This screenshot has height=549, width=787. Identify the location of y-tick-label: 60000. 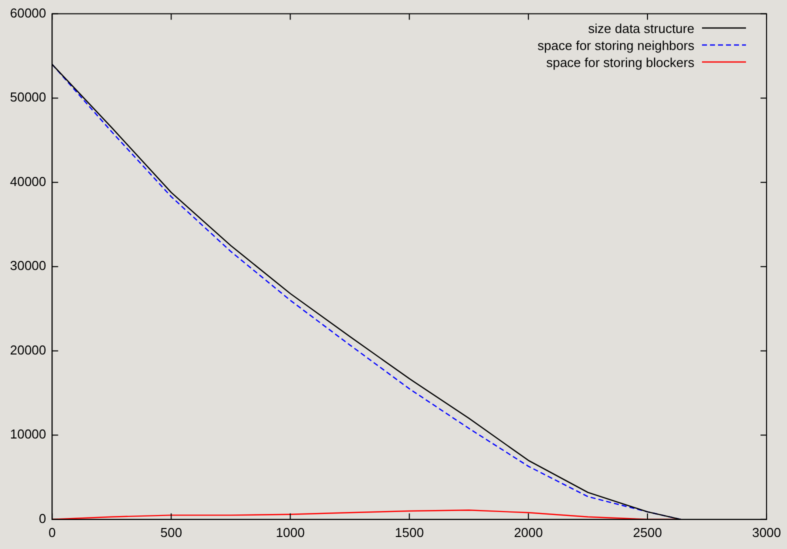
(28, 12).